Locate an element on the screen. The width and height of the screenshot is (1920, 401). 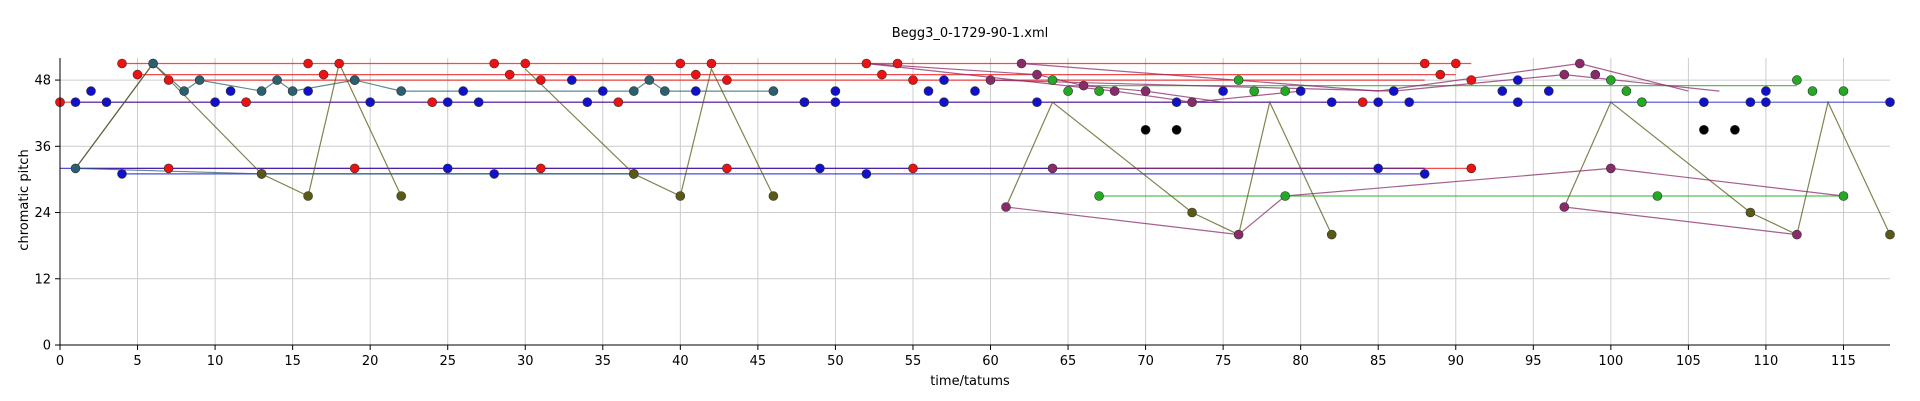
x-tick-label: 25 is located at coordinates (447, 361).